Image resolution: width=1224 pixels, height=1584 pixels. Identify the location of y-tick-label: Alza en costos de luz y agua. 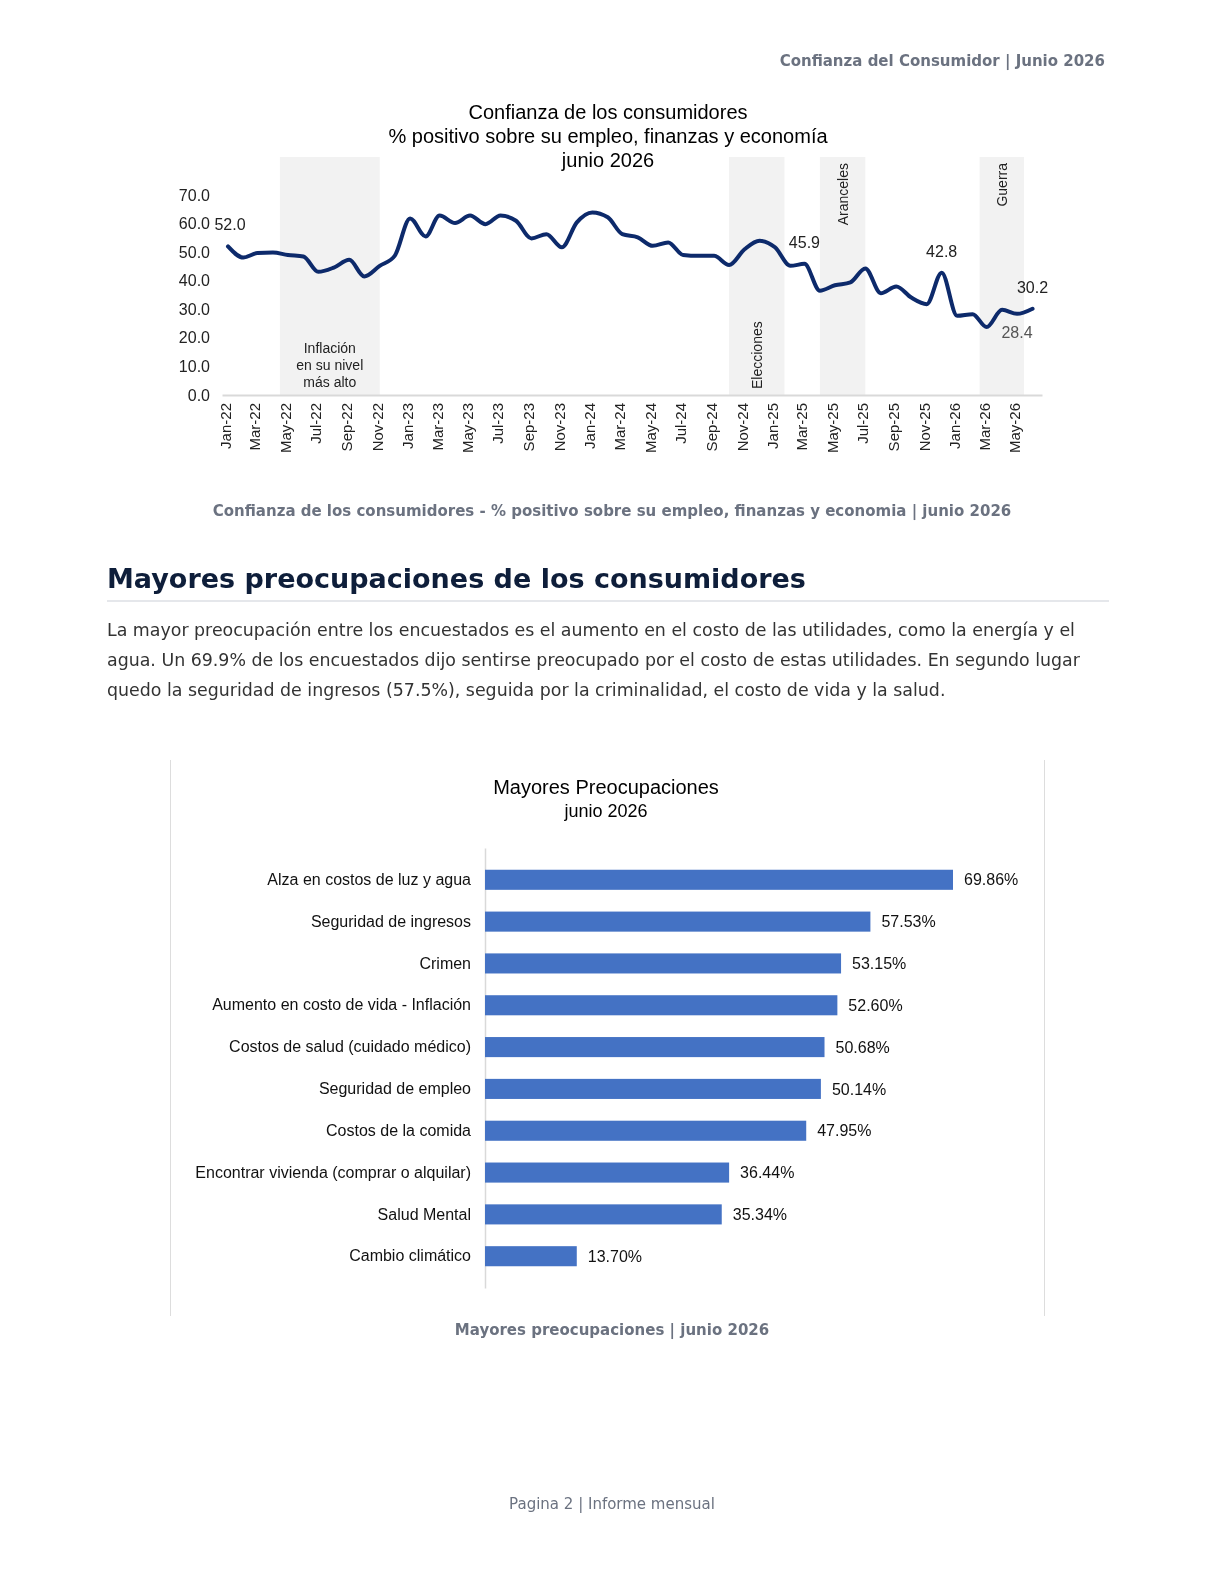
(369, 879).